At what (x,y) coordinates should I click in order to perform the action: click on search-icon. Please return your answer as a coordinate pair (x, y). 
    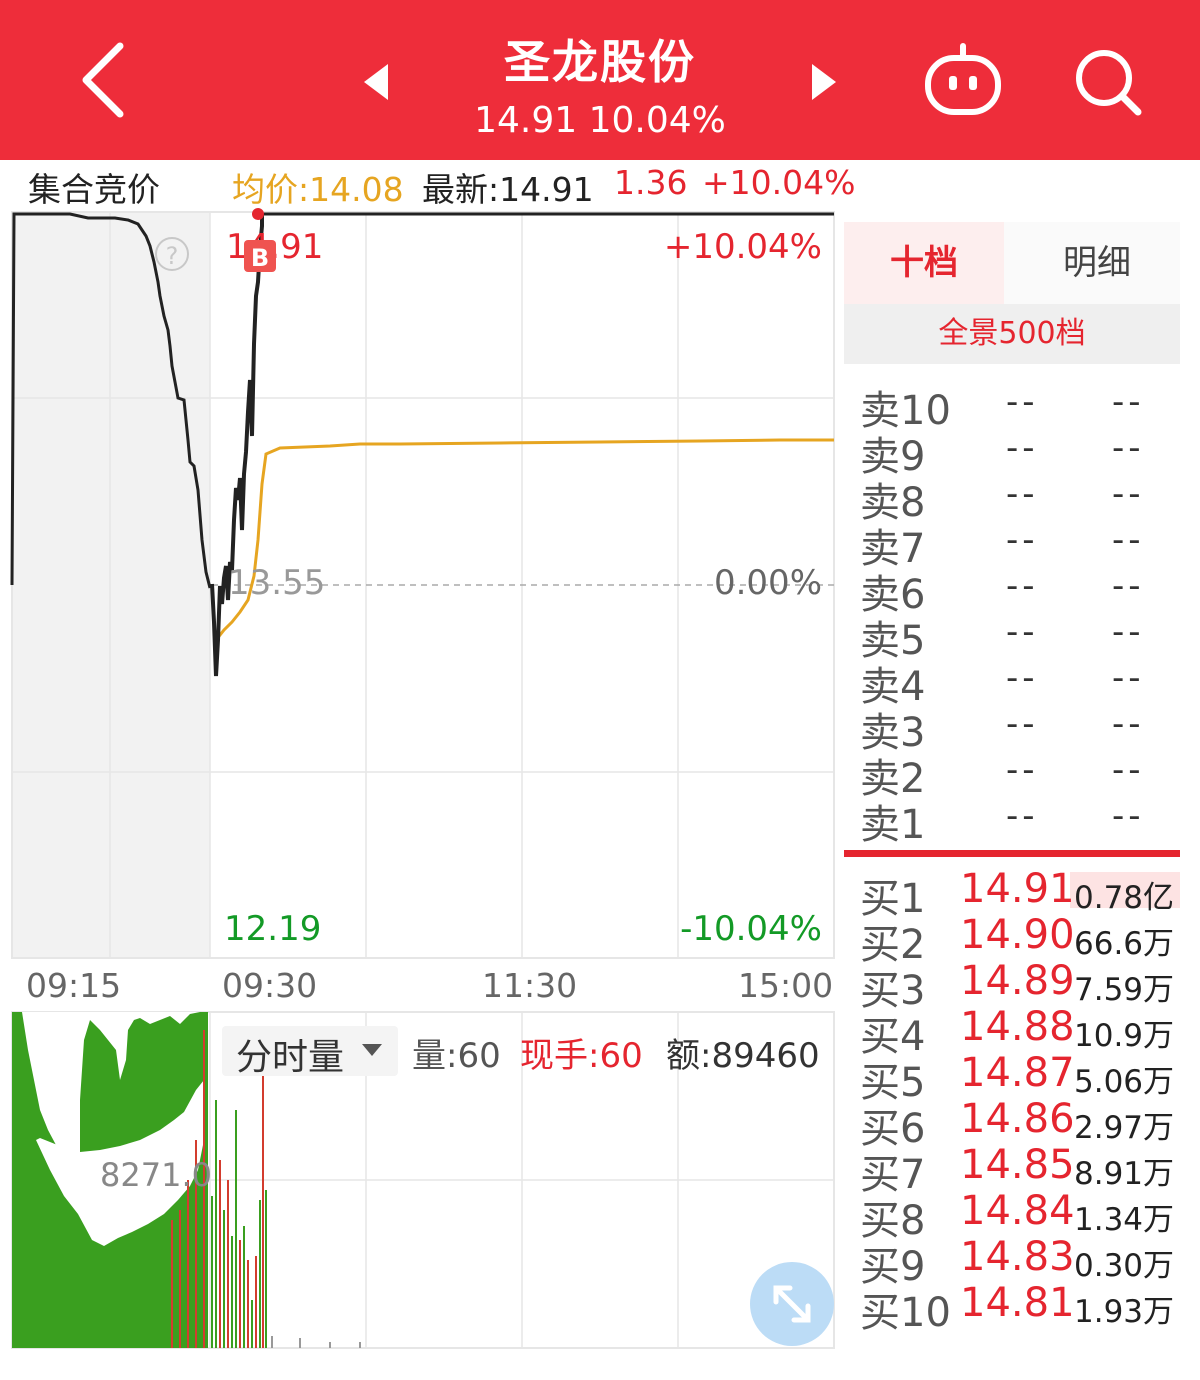
    Looking at the image, I should click on (1109, 83).